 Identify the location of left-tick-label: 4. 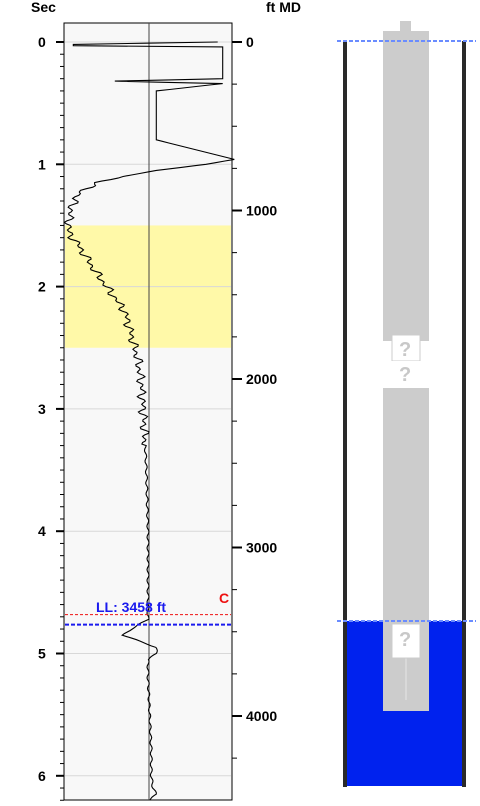
(42, 531).